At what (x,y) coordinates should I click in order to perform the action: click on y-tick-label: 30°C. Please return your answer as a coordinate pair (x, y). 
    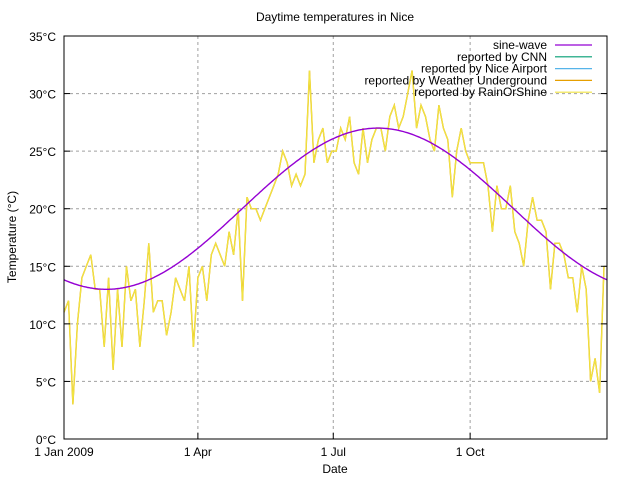
    Looking at the image, I should click on (42, 95).